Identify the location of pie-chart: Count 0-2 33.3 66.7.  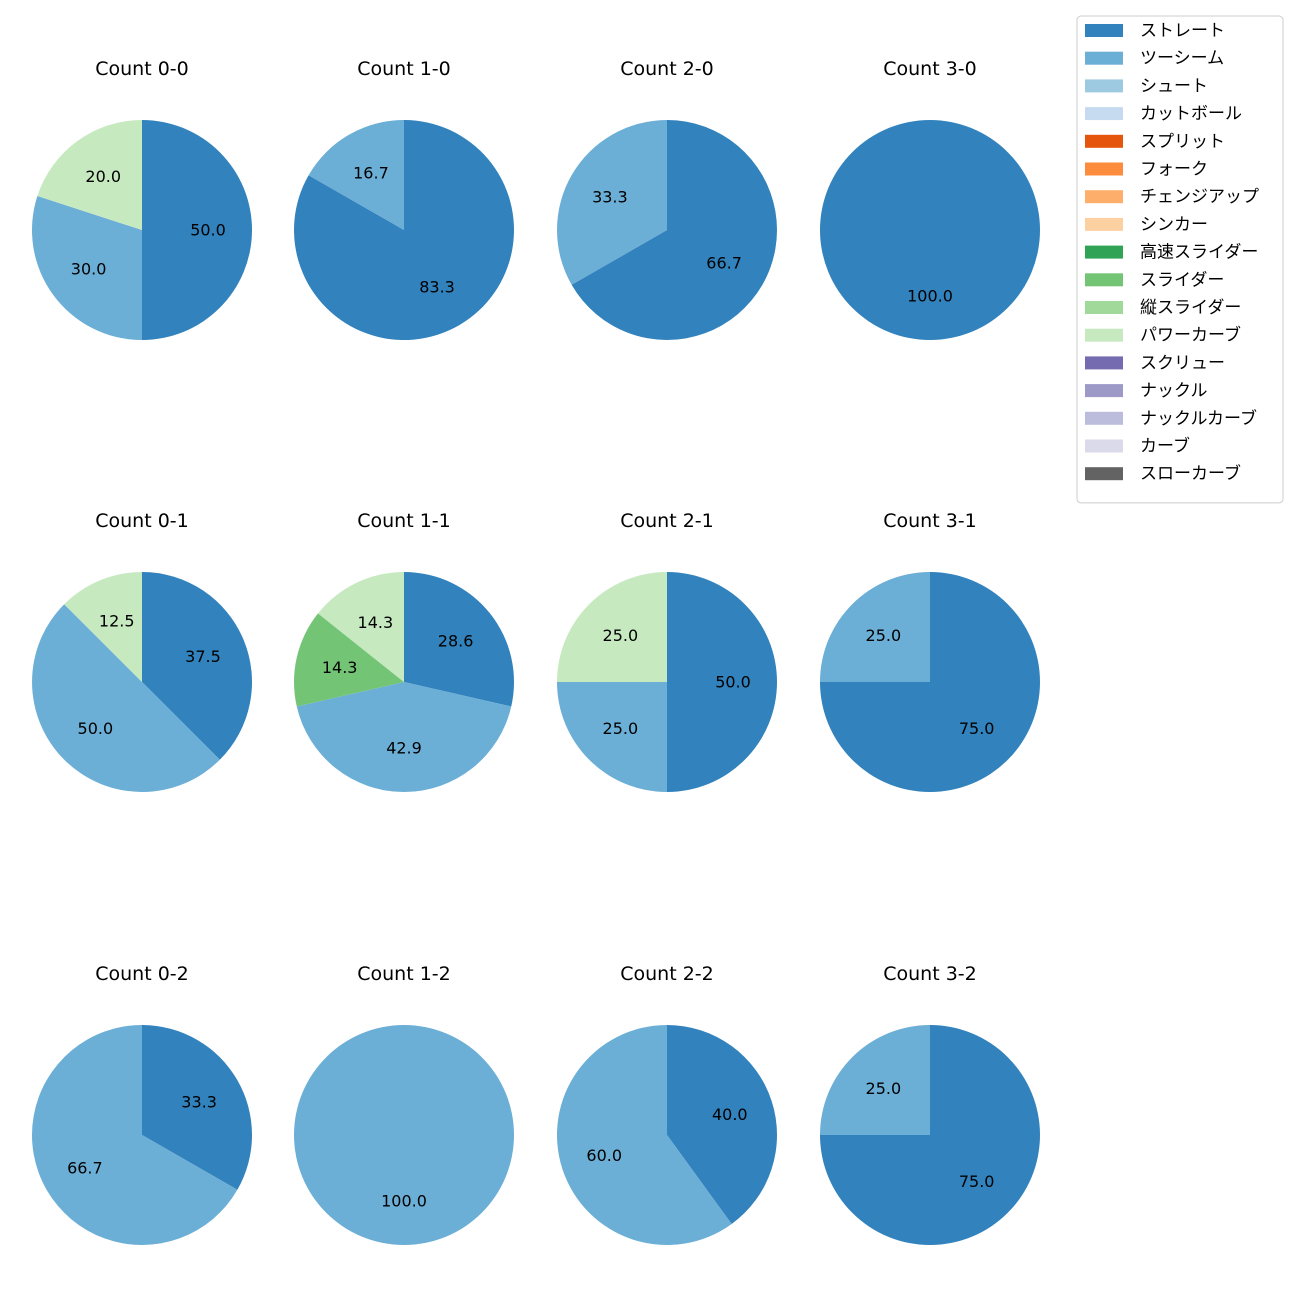
(142, 1104).